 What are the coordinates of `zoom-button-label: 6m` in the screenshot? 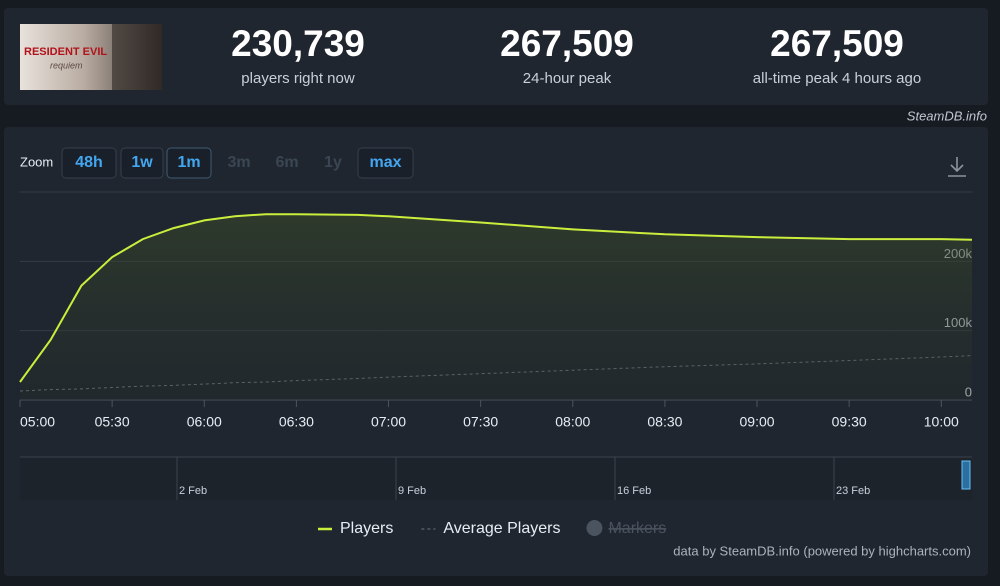 It's located at (286, 162).